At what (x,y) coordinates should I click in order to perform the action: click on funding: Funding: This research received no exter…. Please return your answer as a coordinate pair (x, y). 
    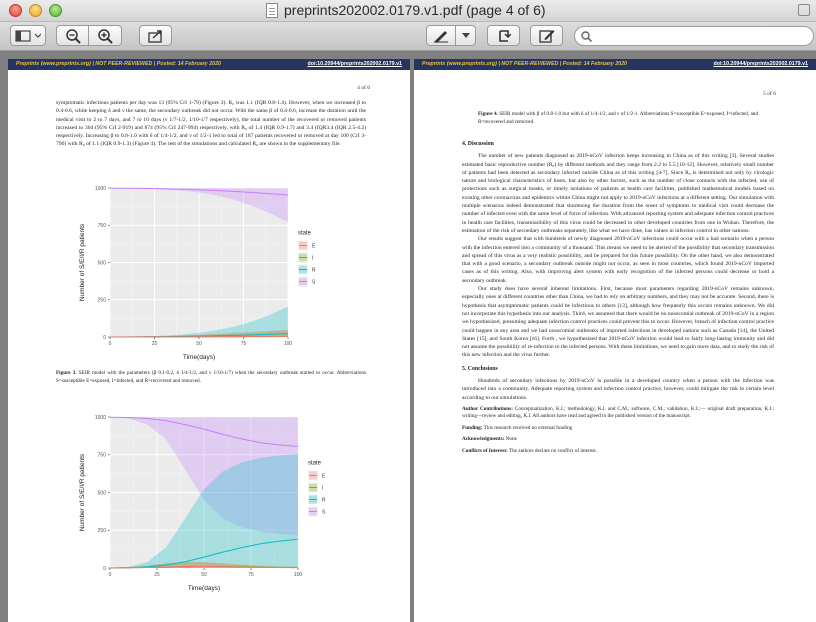
    Looking at the image, I should click on (618, 429).